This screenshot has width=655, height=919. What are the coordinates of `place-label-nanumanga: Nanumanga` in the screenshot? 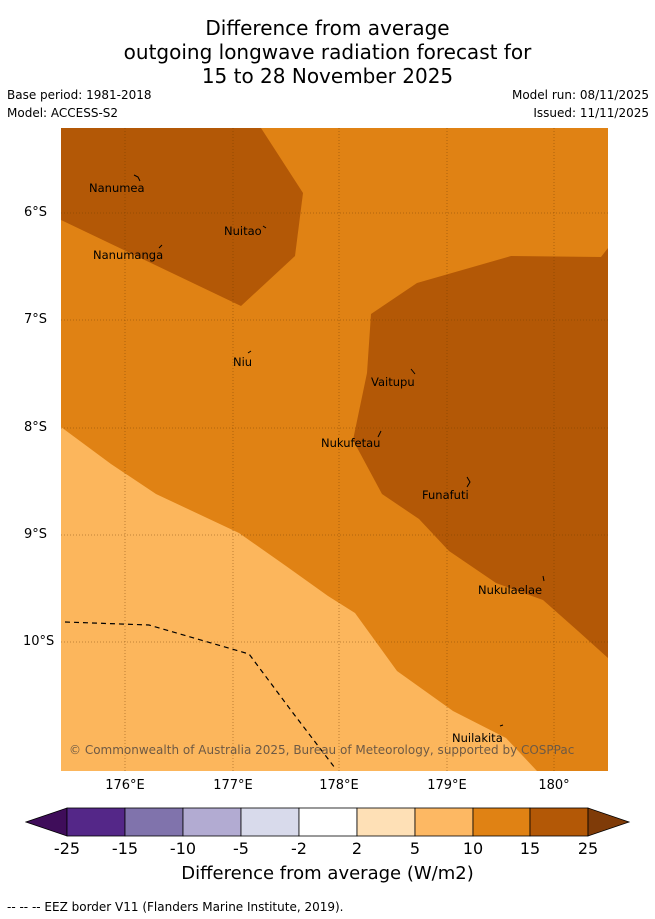 It's located at (128, 255).